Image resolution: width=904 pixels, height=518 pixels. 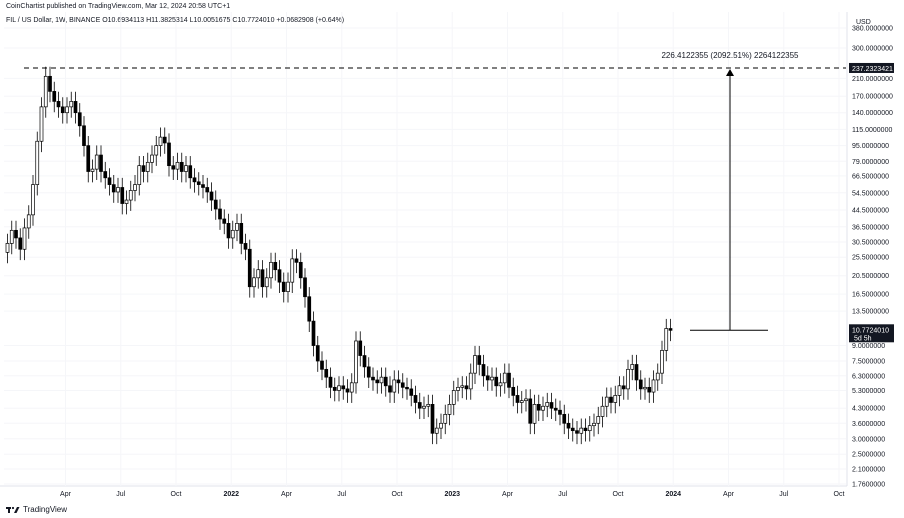 What do you see at coordinates (870, 227) in the screenshot?
I see `price-tick-label: 36.5000000` at bounding box center [870, 227].